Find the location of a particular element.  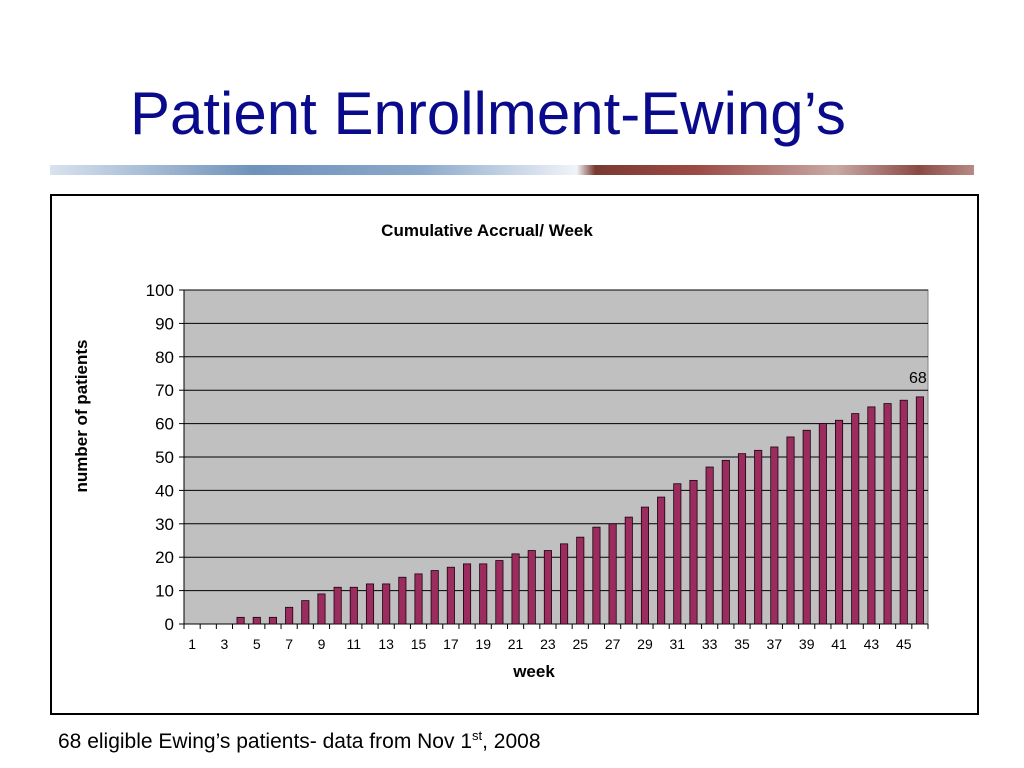

x-tick-label: 35 is located at coordinates (742, 644).